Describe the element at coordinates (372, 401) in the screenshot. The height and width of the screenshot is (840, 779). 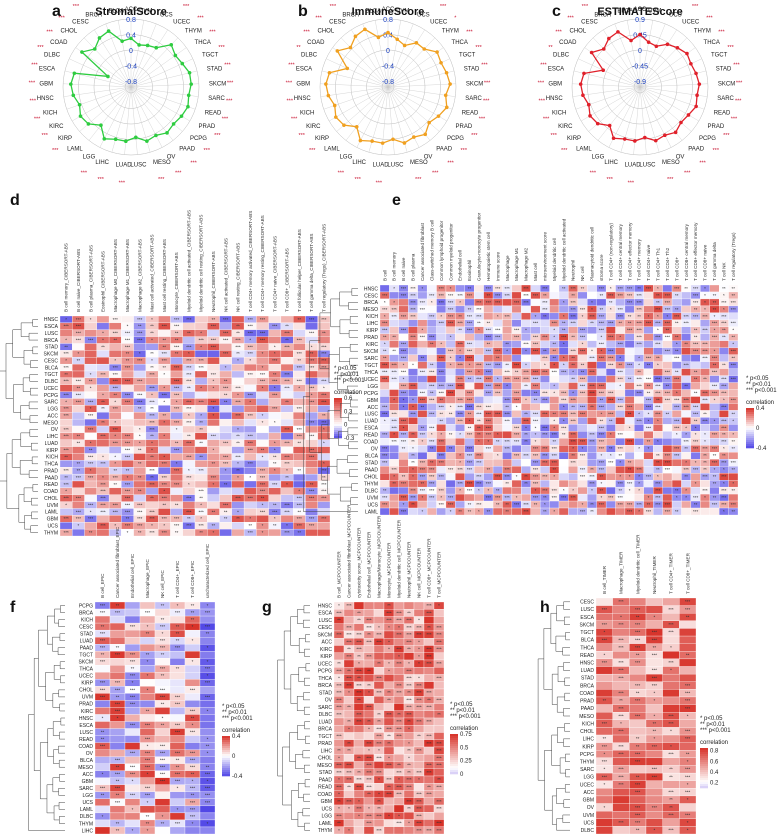
I see `heatmap-row-label: GBM` at that location.